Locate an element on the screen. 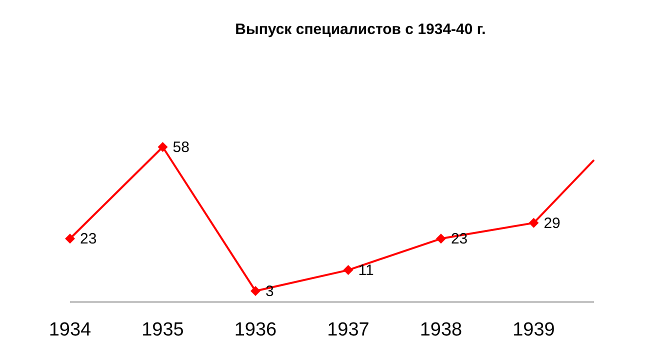 This screenshot has height=356, width=659. data-label: 58 is located at coordinates (181, 147).